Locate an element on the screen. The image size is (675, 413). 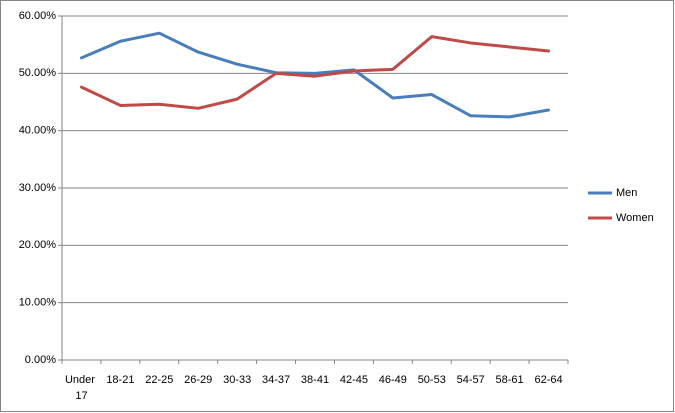
y-tick-label: 10.00% is located at coordinates (38, 303).